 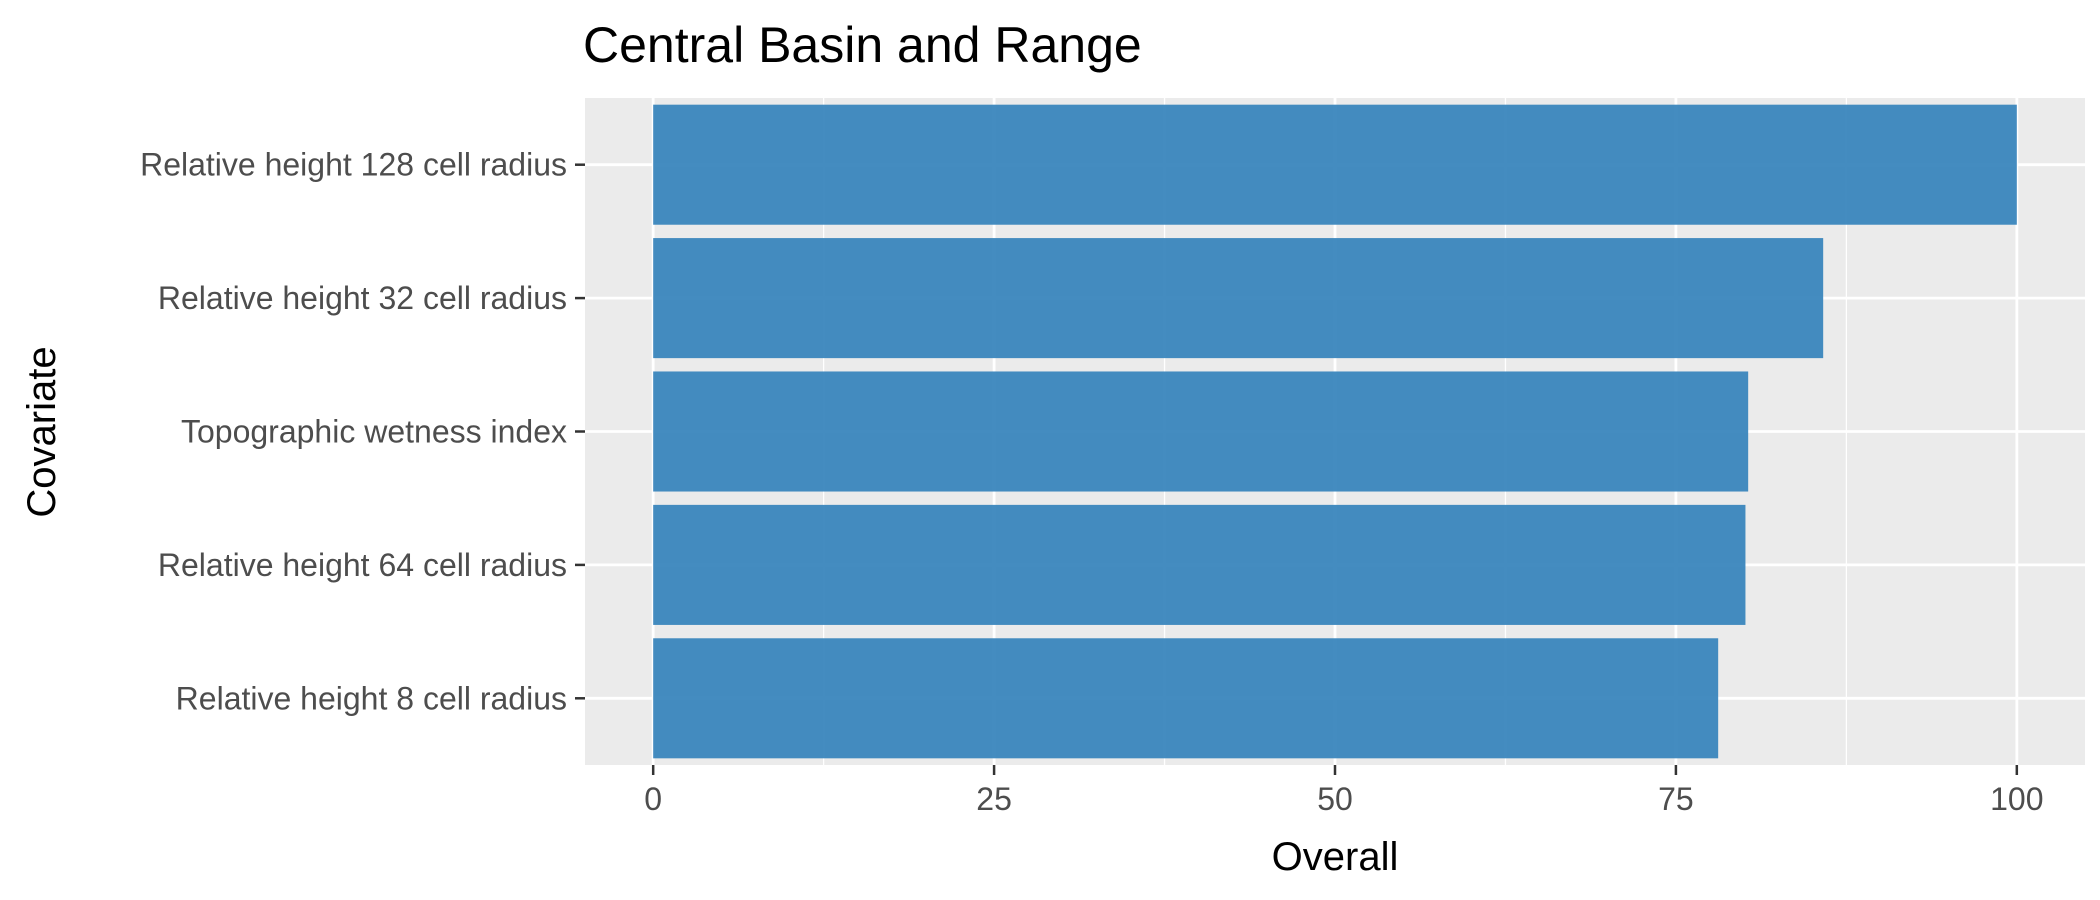 I want to click on x-tick-label: 25, so click(x=994, y=799).